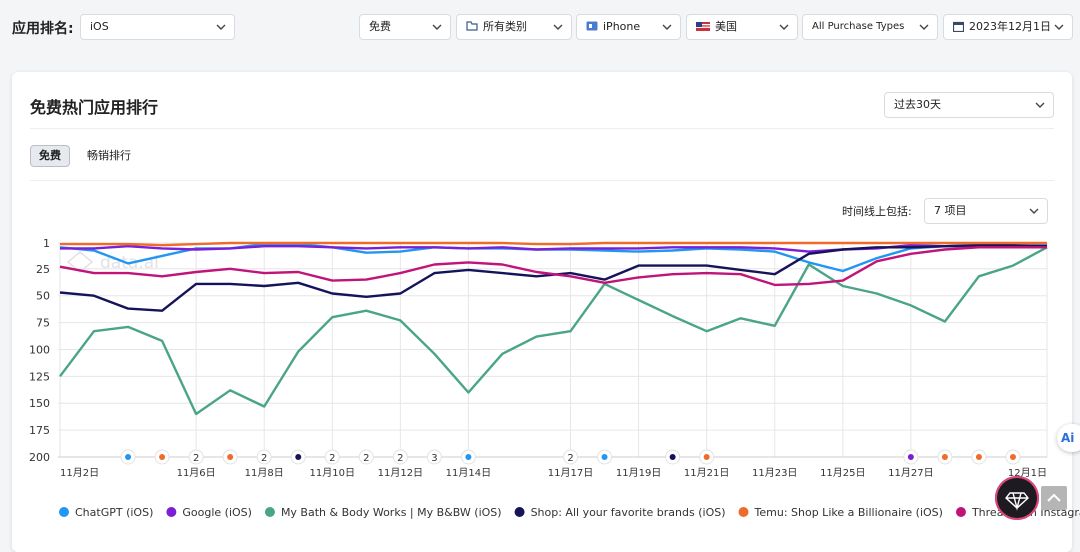 The height and width of the screenshot is (552, 1080). What do you see at coordinates (917, 104) in the screenshot?
I see `range-value: 过去30天` at bounding box center [917, 104].